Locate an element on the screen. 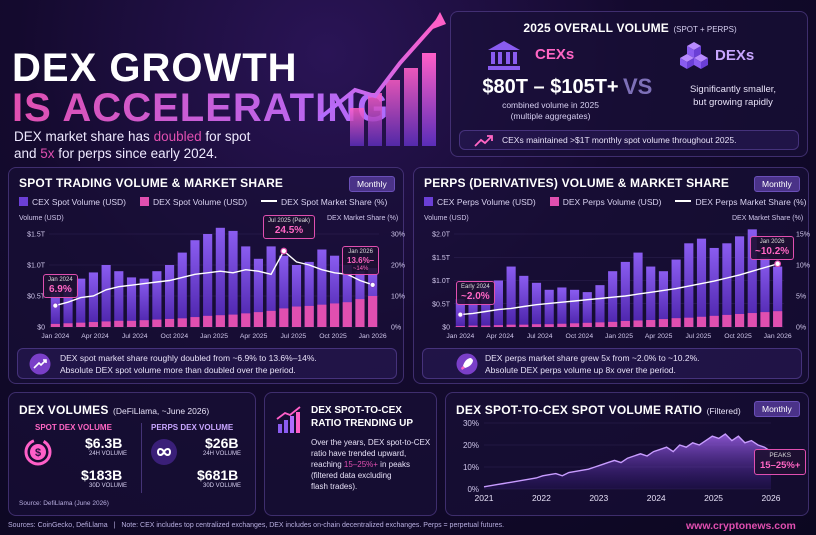 The height and width of the screenshot is (535, 816). x-tick: Jan 2026 is located at coordinates (373, 336).